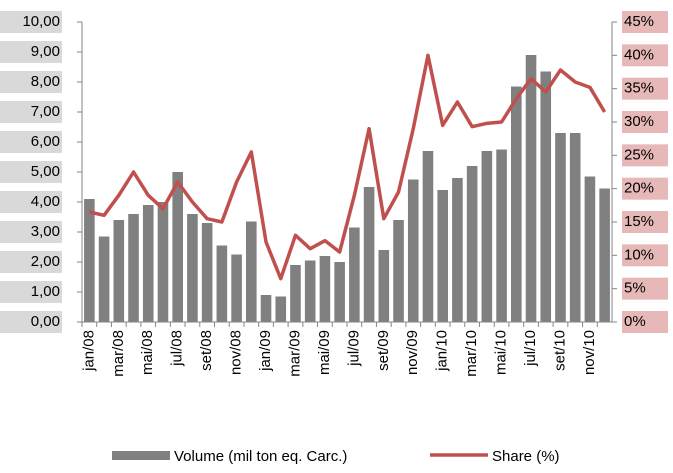 This screenshot has height=473, width=673. I want to click on x-tick-label: nov/10, so click(589, 352).